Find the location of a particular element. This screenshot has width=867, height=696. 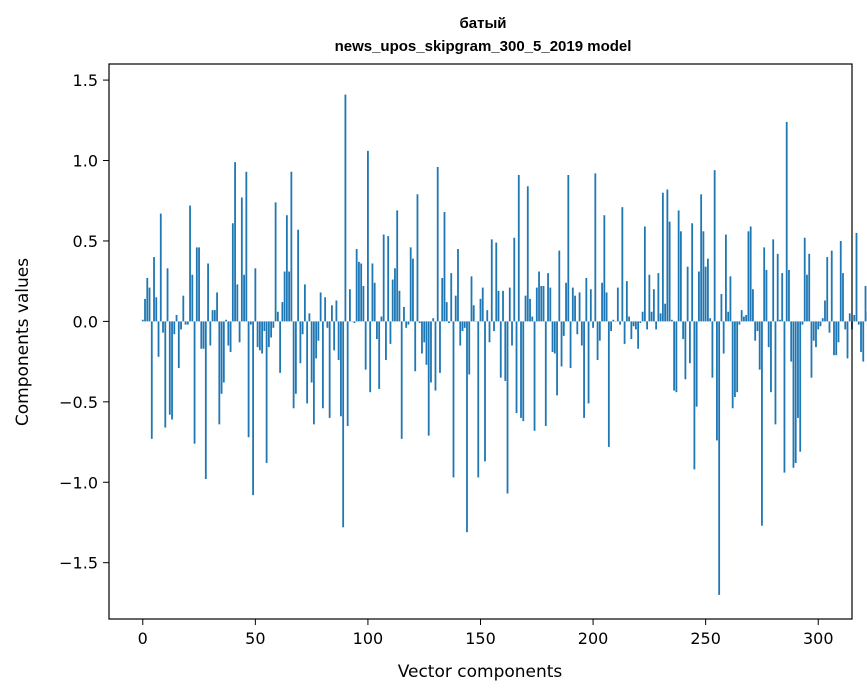

y-tick-label: 0.0 is located at coordinates (85, 321).